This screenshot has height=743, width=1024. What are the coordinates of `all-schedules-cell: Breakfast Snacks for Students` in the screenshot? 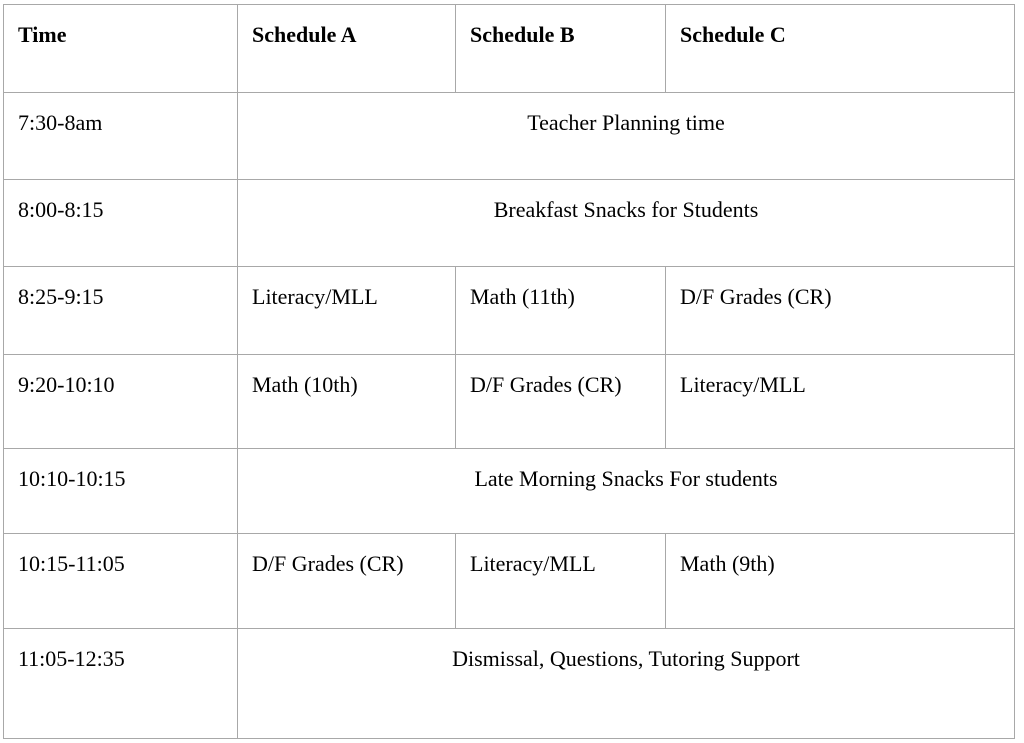 It's located at (626, 223).